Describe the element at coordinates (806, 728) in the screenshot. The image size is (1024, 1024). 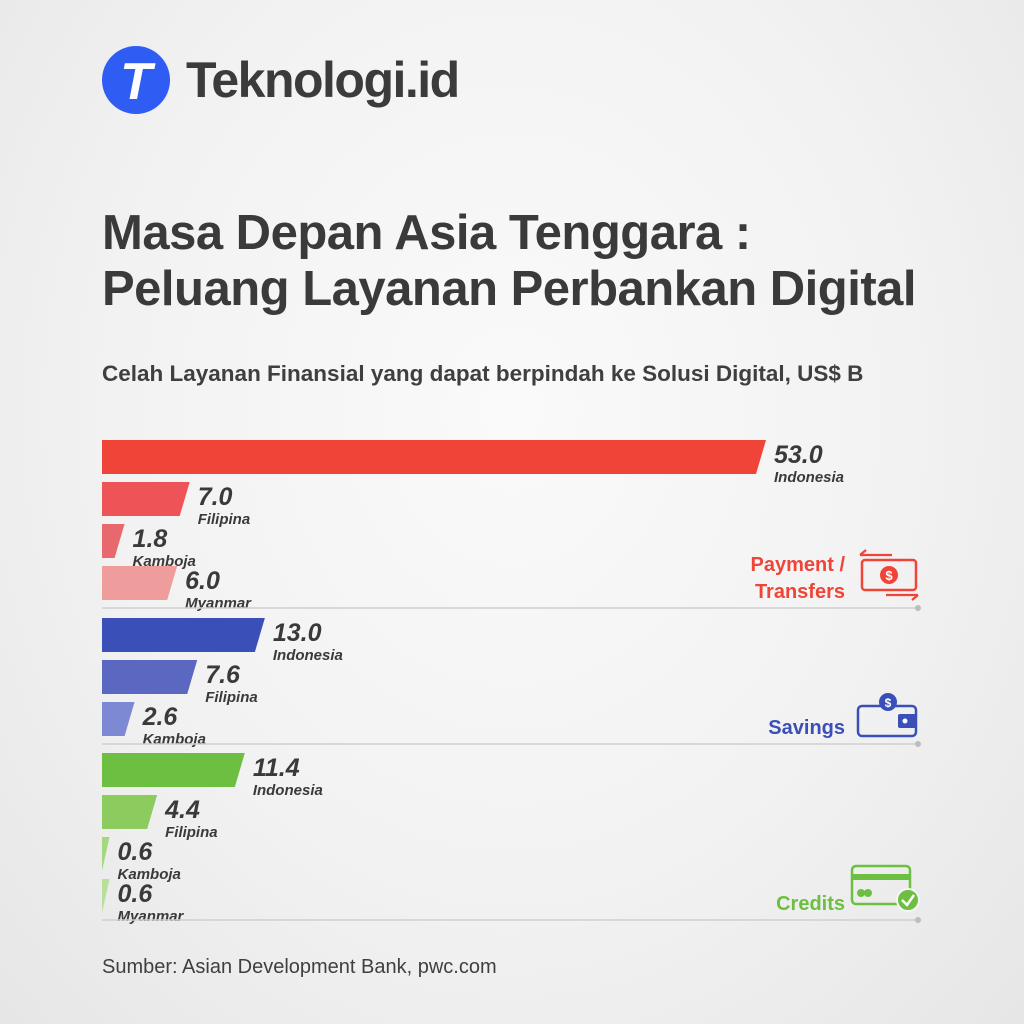
I see `group-label: Savings` at that location.